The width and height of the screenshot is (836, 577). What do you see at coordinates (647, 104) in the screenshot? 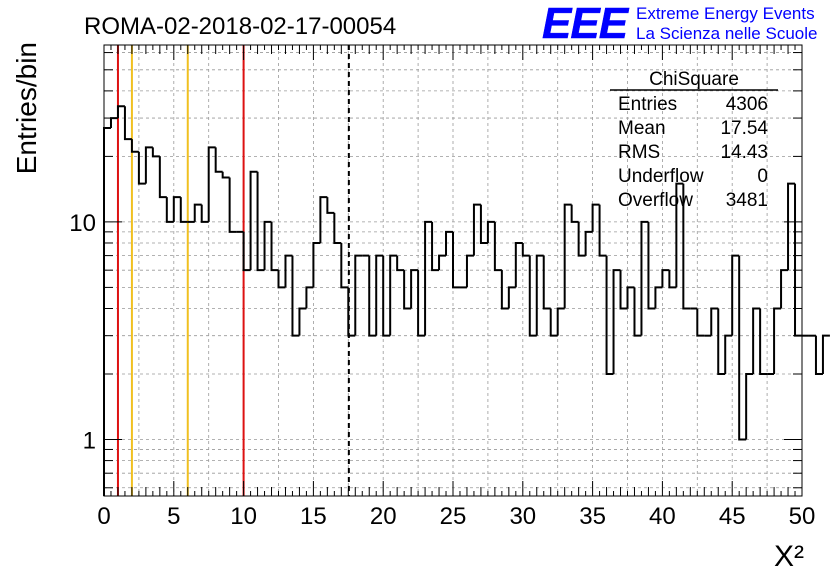
I see `stats-label: Entries` at bounding box center [647, 104].